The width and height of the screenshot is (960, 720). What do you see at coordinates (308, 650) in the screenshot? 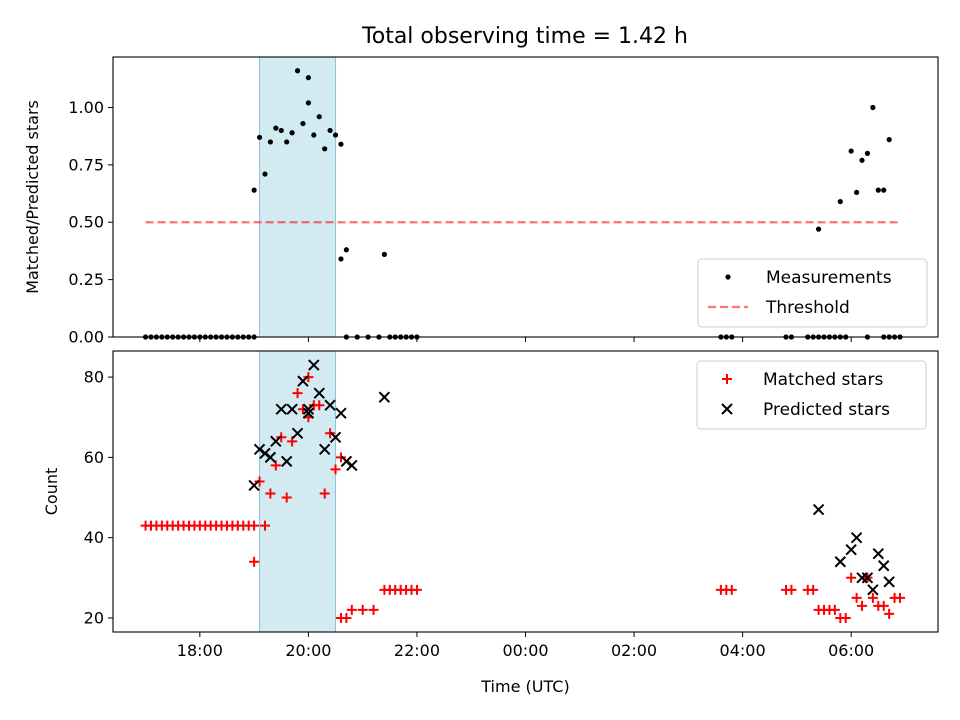
I see `x-tick-label: 20:00` at bounding box center [308, 650].